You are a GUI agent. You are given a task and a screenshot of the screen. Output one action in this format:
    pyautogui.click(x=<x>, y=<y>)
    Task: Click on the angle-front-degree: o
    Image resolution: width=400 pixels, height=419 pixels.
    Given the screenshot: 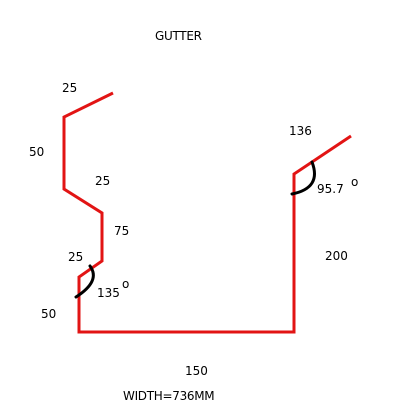 What is the action you would take?
    pyautogui.click(x=354, y=182)
    